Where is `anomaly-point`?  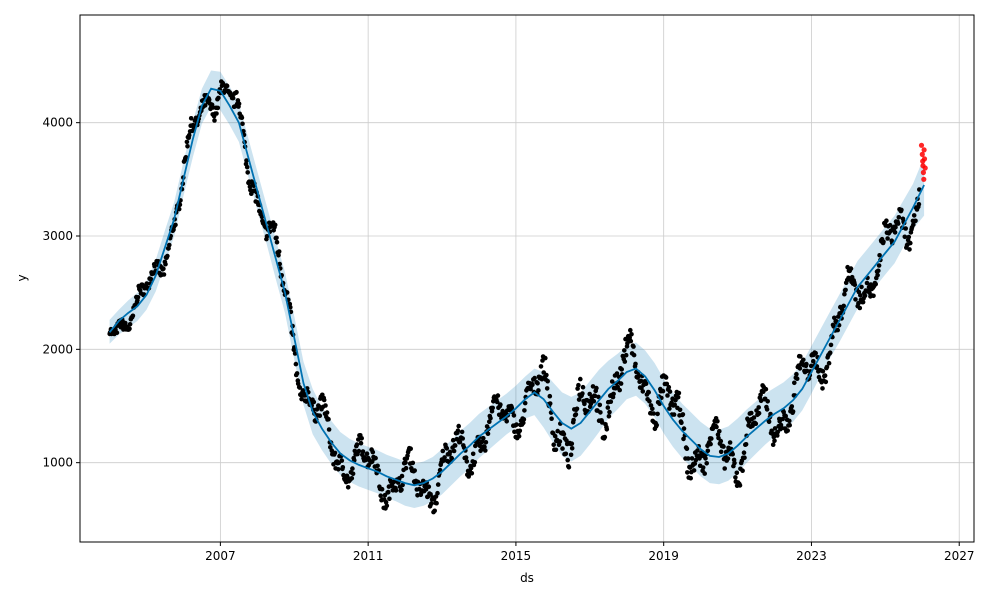 anomaly-point is located at coordinates (925, 168).